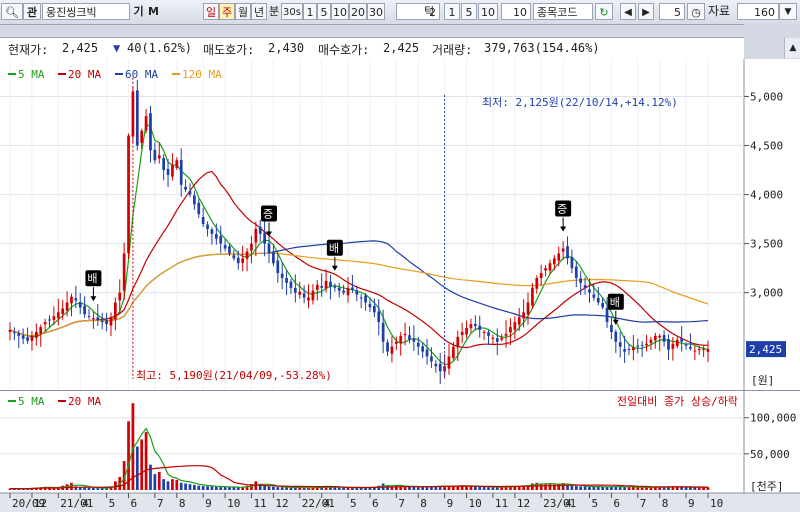 The width and height of the screenshot is (800, 512). I want to click on date-tick-label: 8, so click(665, 503).